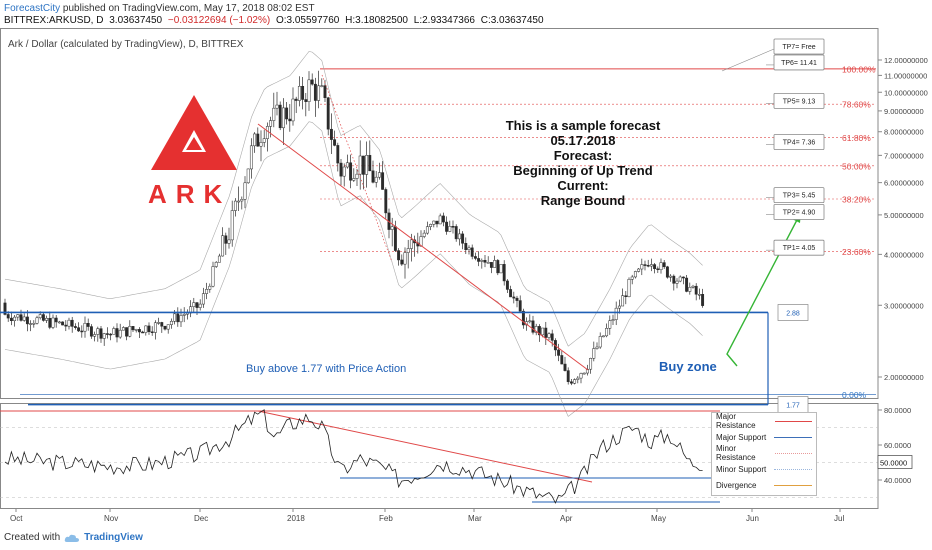 The image size is (932, 550). What do you see at coordinates (764, 469) in the screenshot?
I see `legend-row: Minor Support` at bounding box center [764, 469].